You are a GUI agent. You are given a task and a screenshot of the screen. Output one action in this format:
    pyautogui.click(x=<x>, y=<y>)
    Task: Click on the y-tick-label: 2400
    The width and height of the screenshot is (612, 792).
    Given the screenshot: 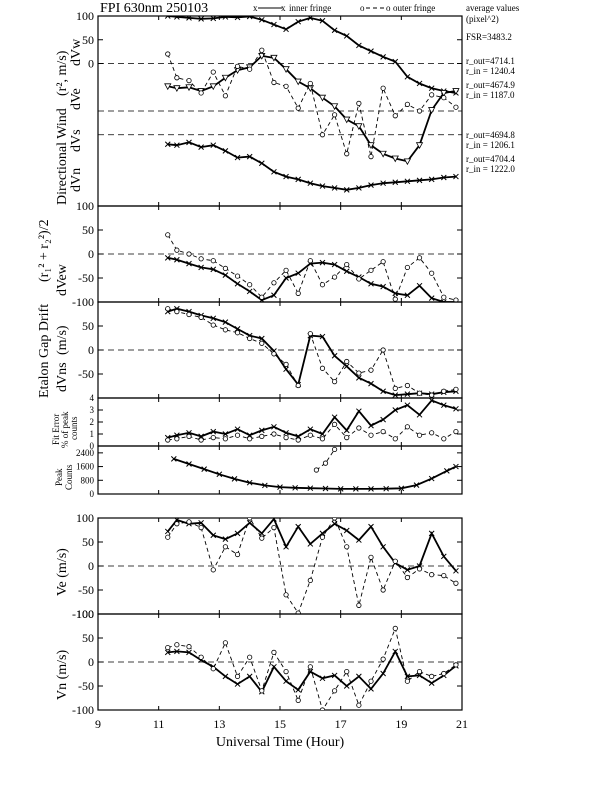 What is the action you would take?
    pyautogui.click(x=85, y=453)
    